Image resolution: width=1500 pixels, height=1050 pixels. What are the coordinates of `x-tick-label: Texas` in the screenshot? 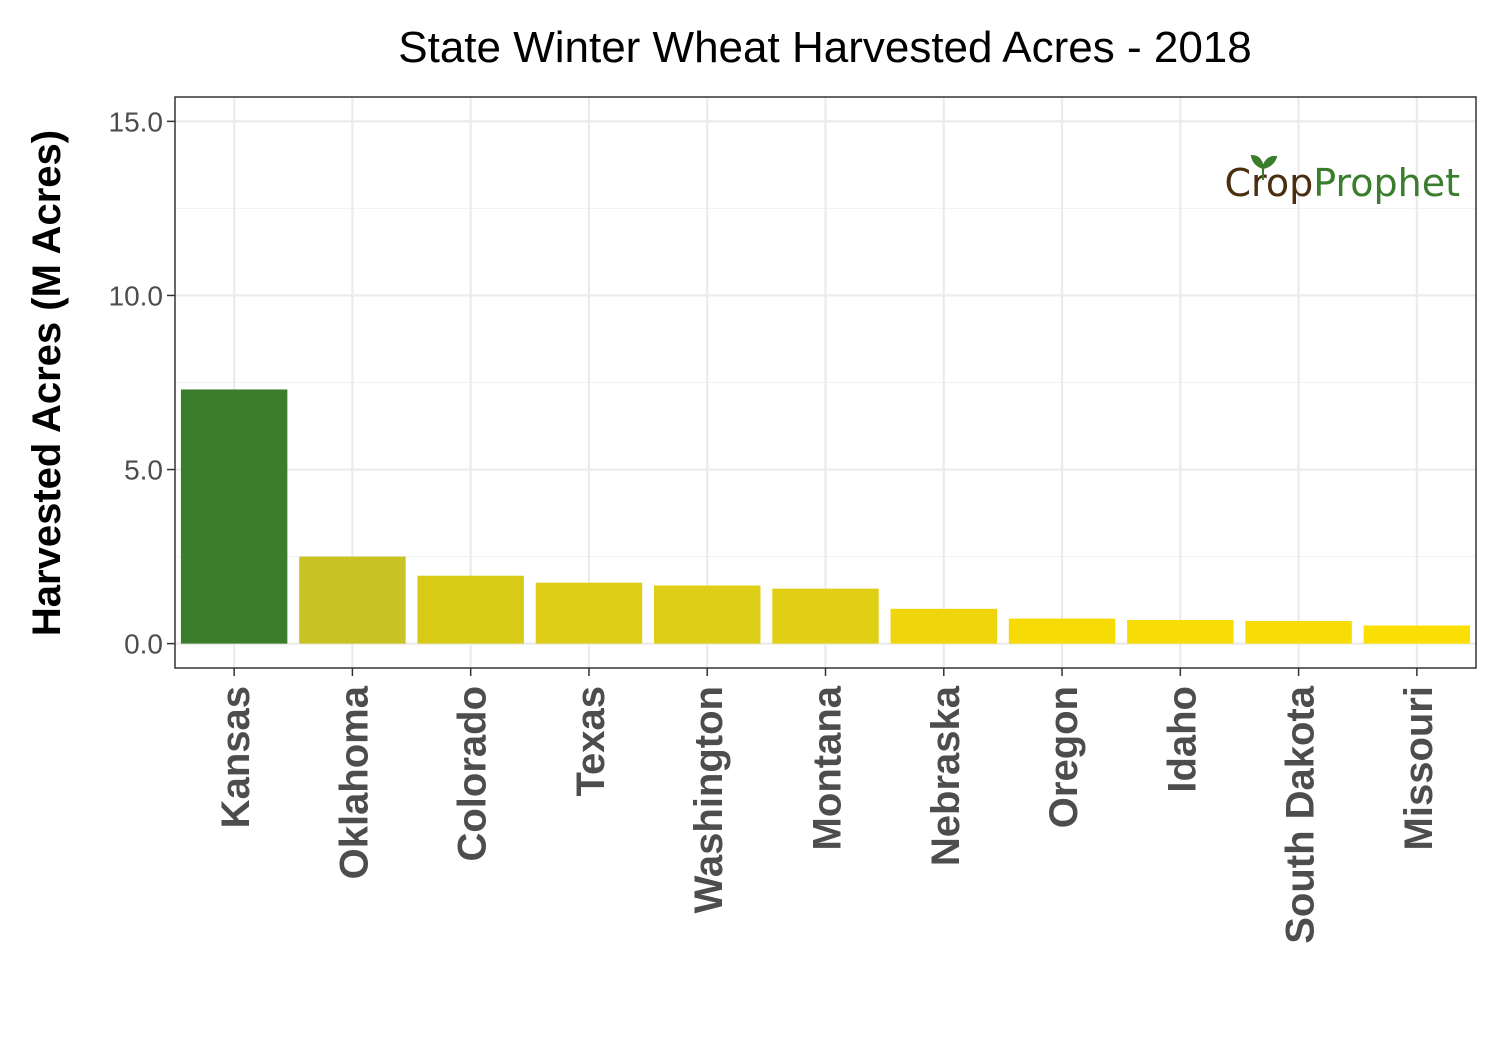 It's located at (591, 741).